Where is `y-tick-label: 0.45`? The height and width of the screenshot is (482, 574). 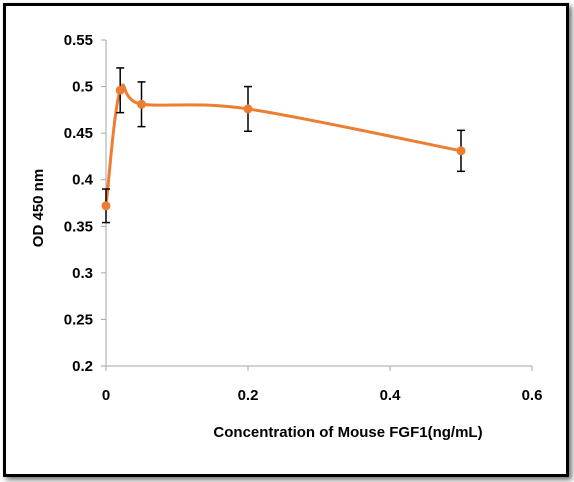 y-tick-label: 0.45 is located at coordinates (78, 133).